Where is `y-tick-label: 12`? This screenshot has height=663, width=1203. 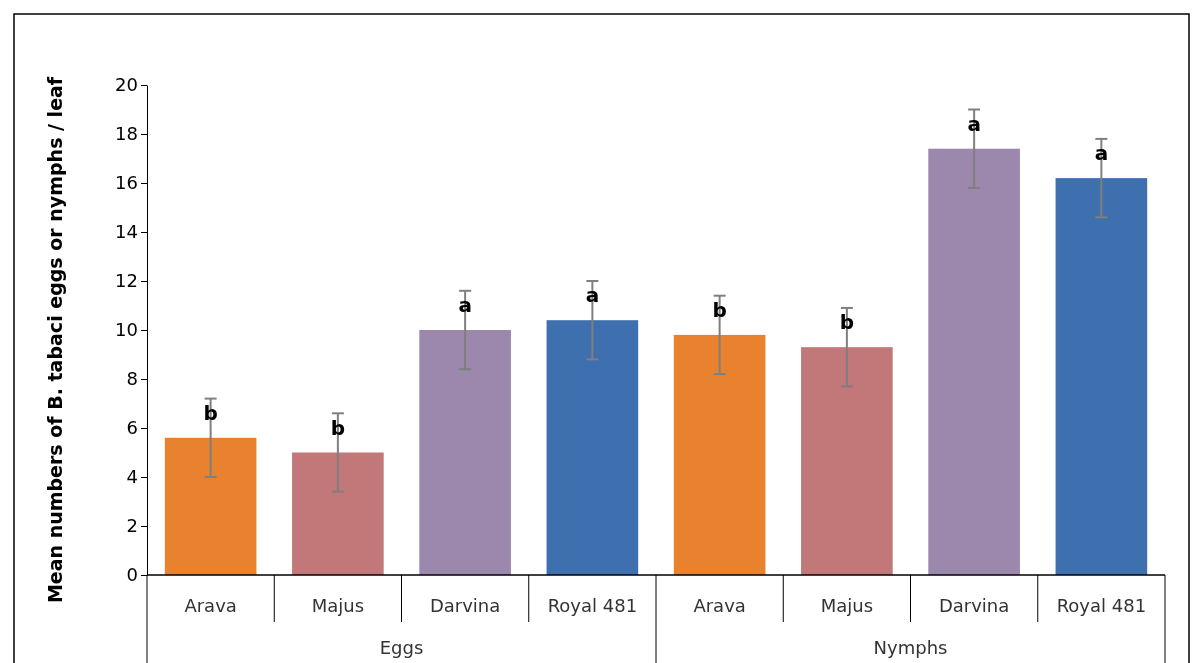
y-tick-label: 12 is located at coordinates (126, 281).